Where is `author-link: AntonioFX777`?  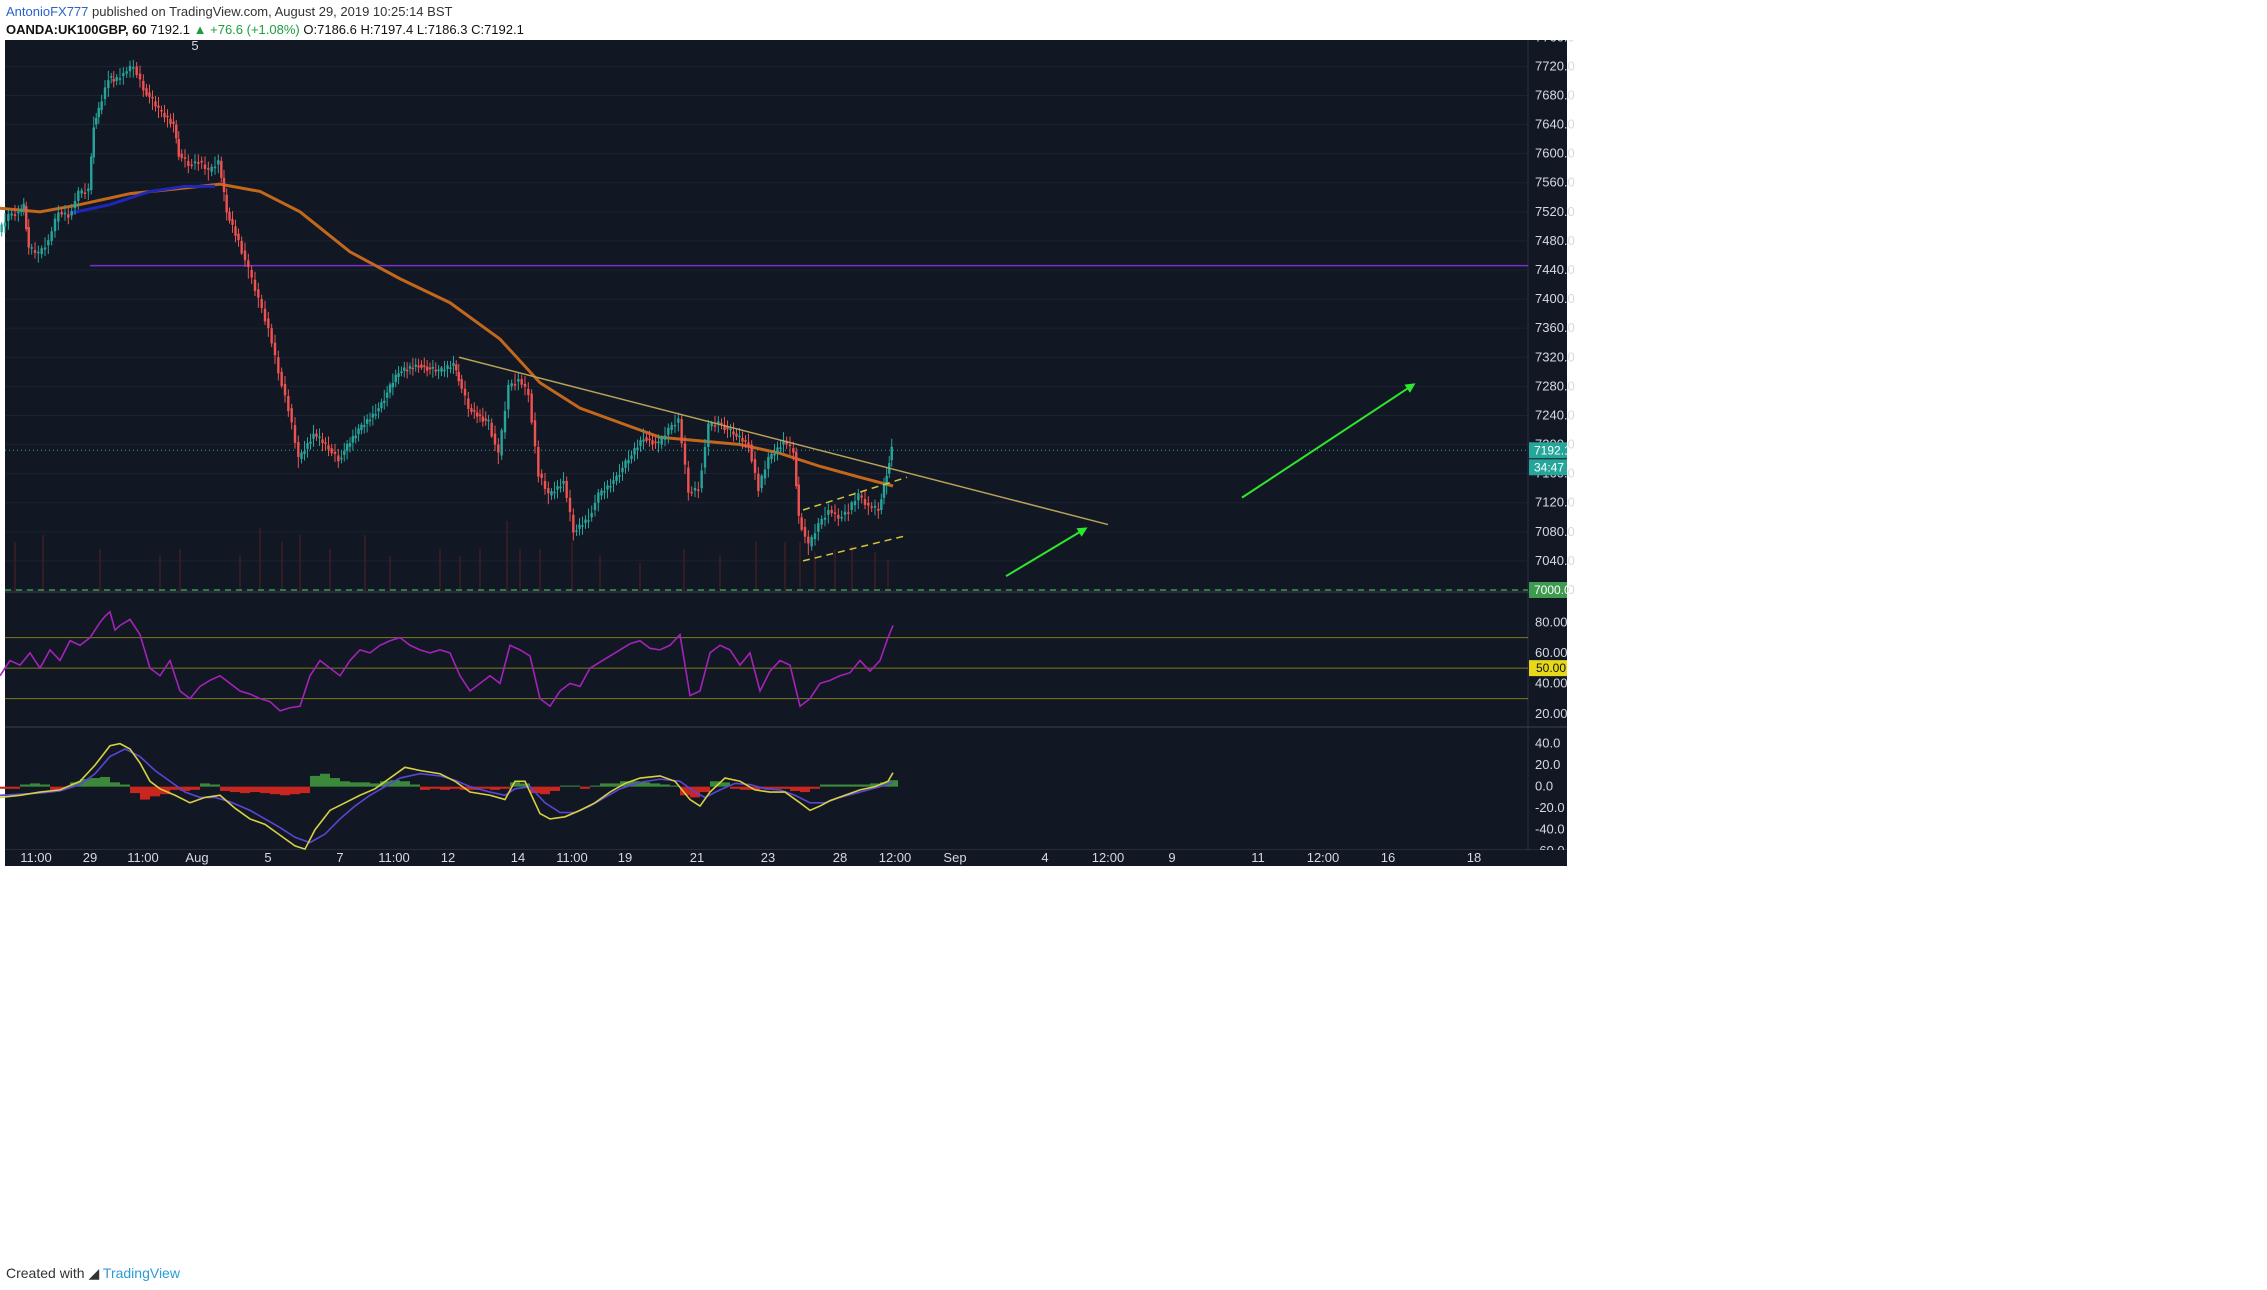
author-link: AntonioFX777 is located at coordinates (47, 11).